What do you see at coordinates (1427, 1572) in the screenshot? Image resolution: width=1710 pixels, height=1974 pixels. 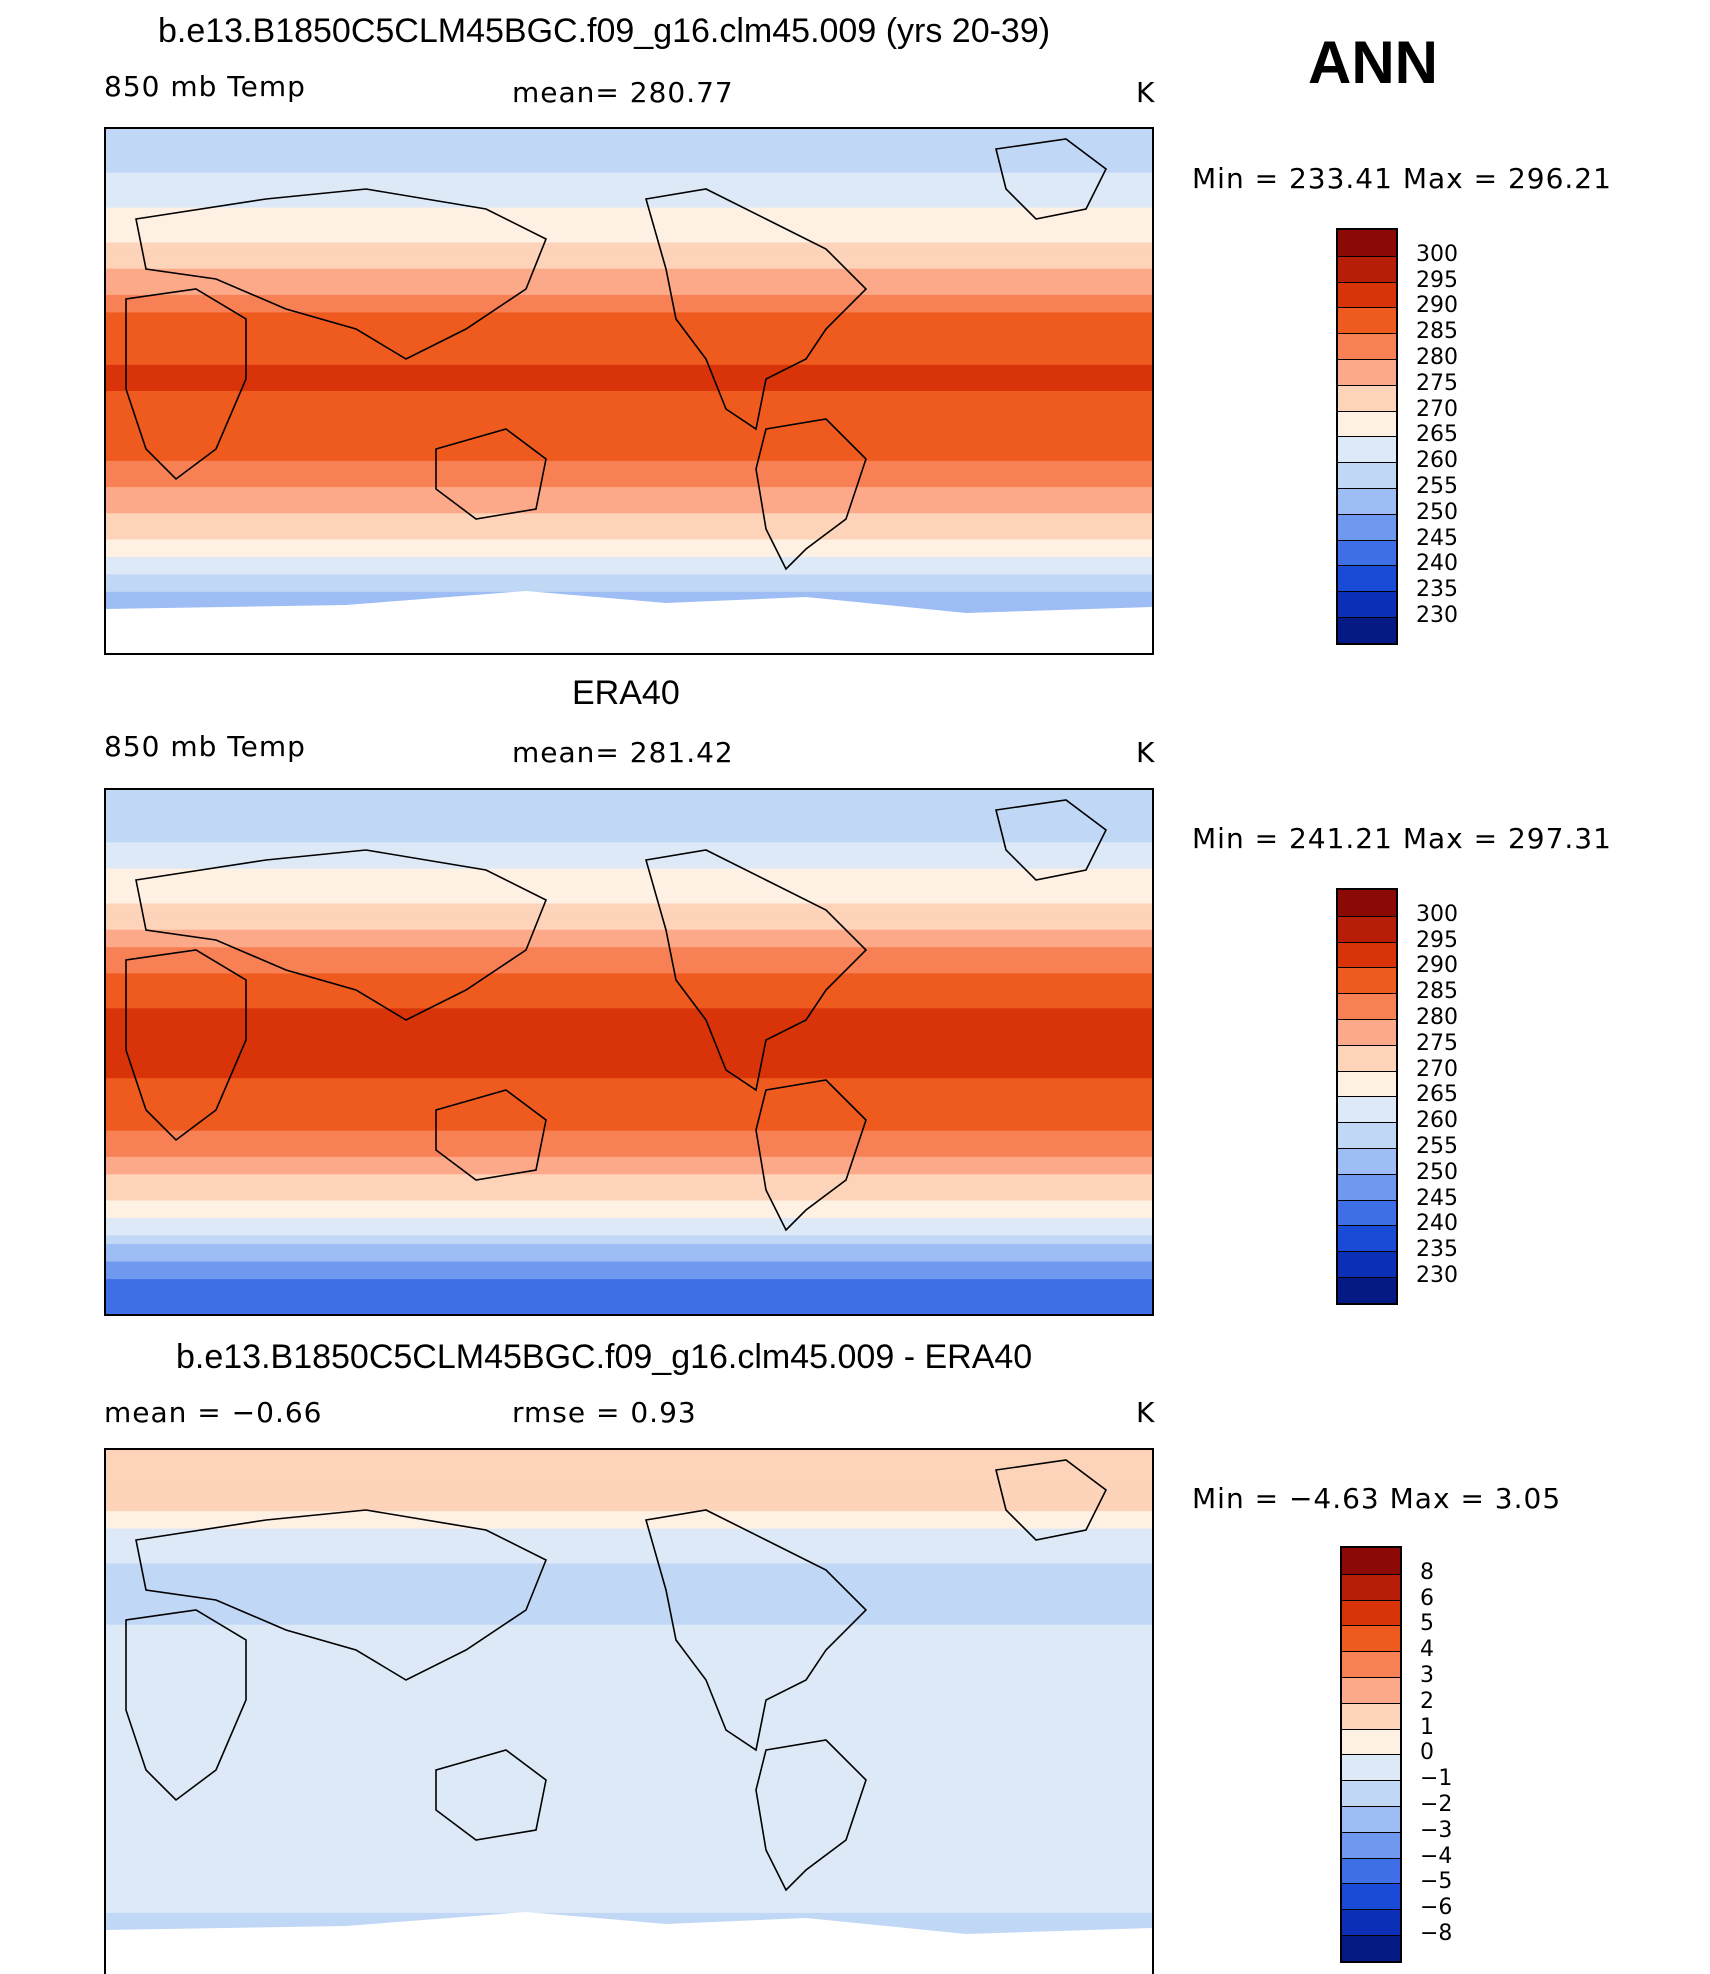 I see `colorbar-tick-label: 8` at bounding box center [1427, 1572].